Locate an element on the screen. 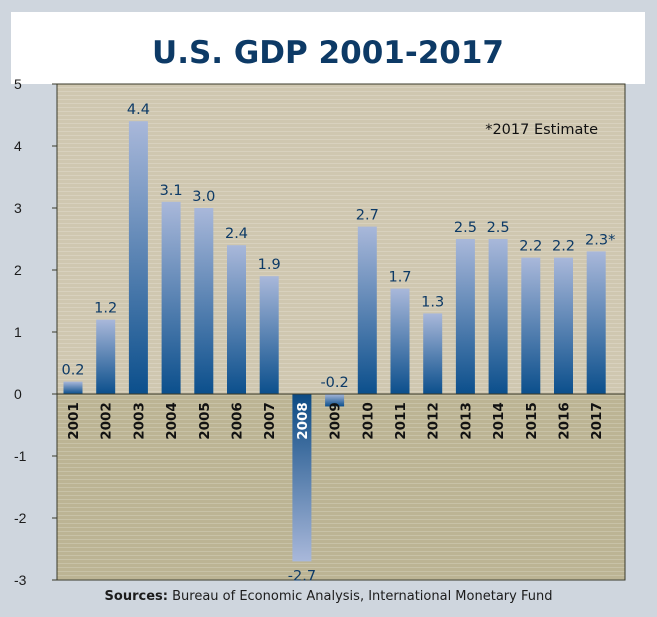 This screenshot has height=617, width=657. value-label-2002: 1.2 is located at coordinates (105, 309).